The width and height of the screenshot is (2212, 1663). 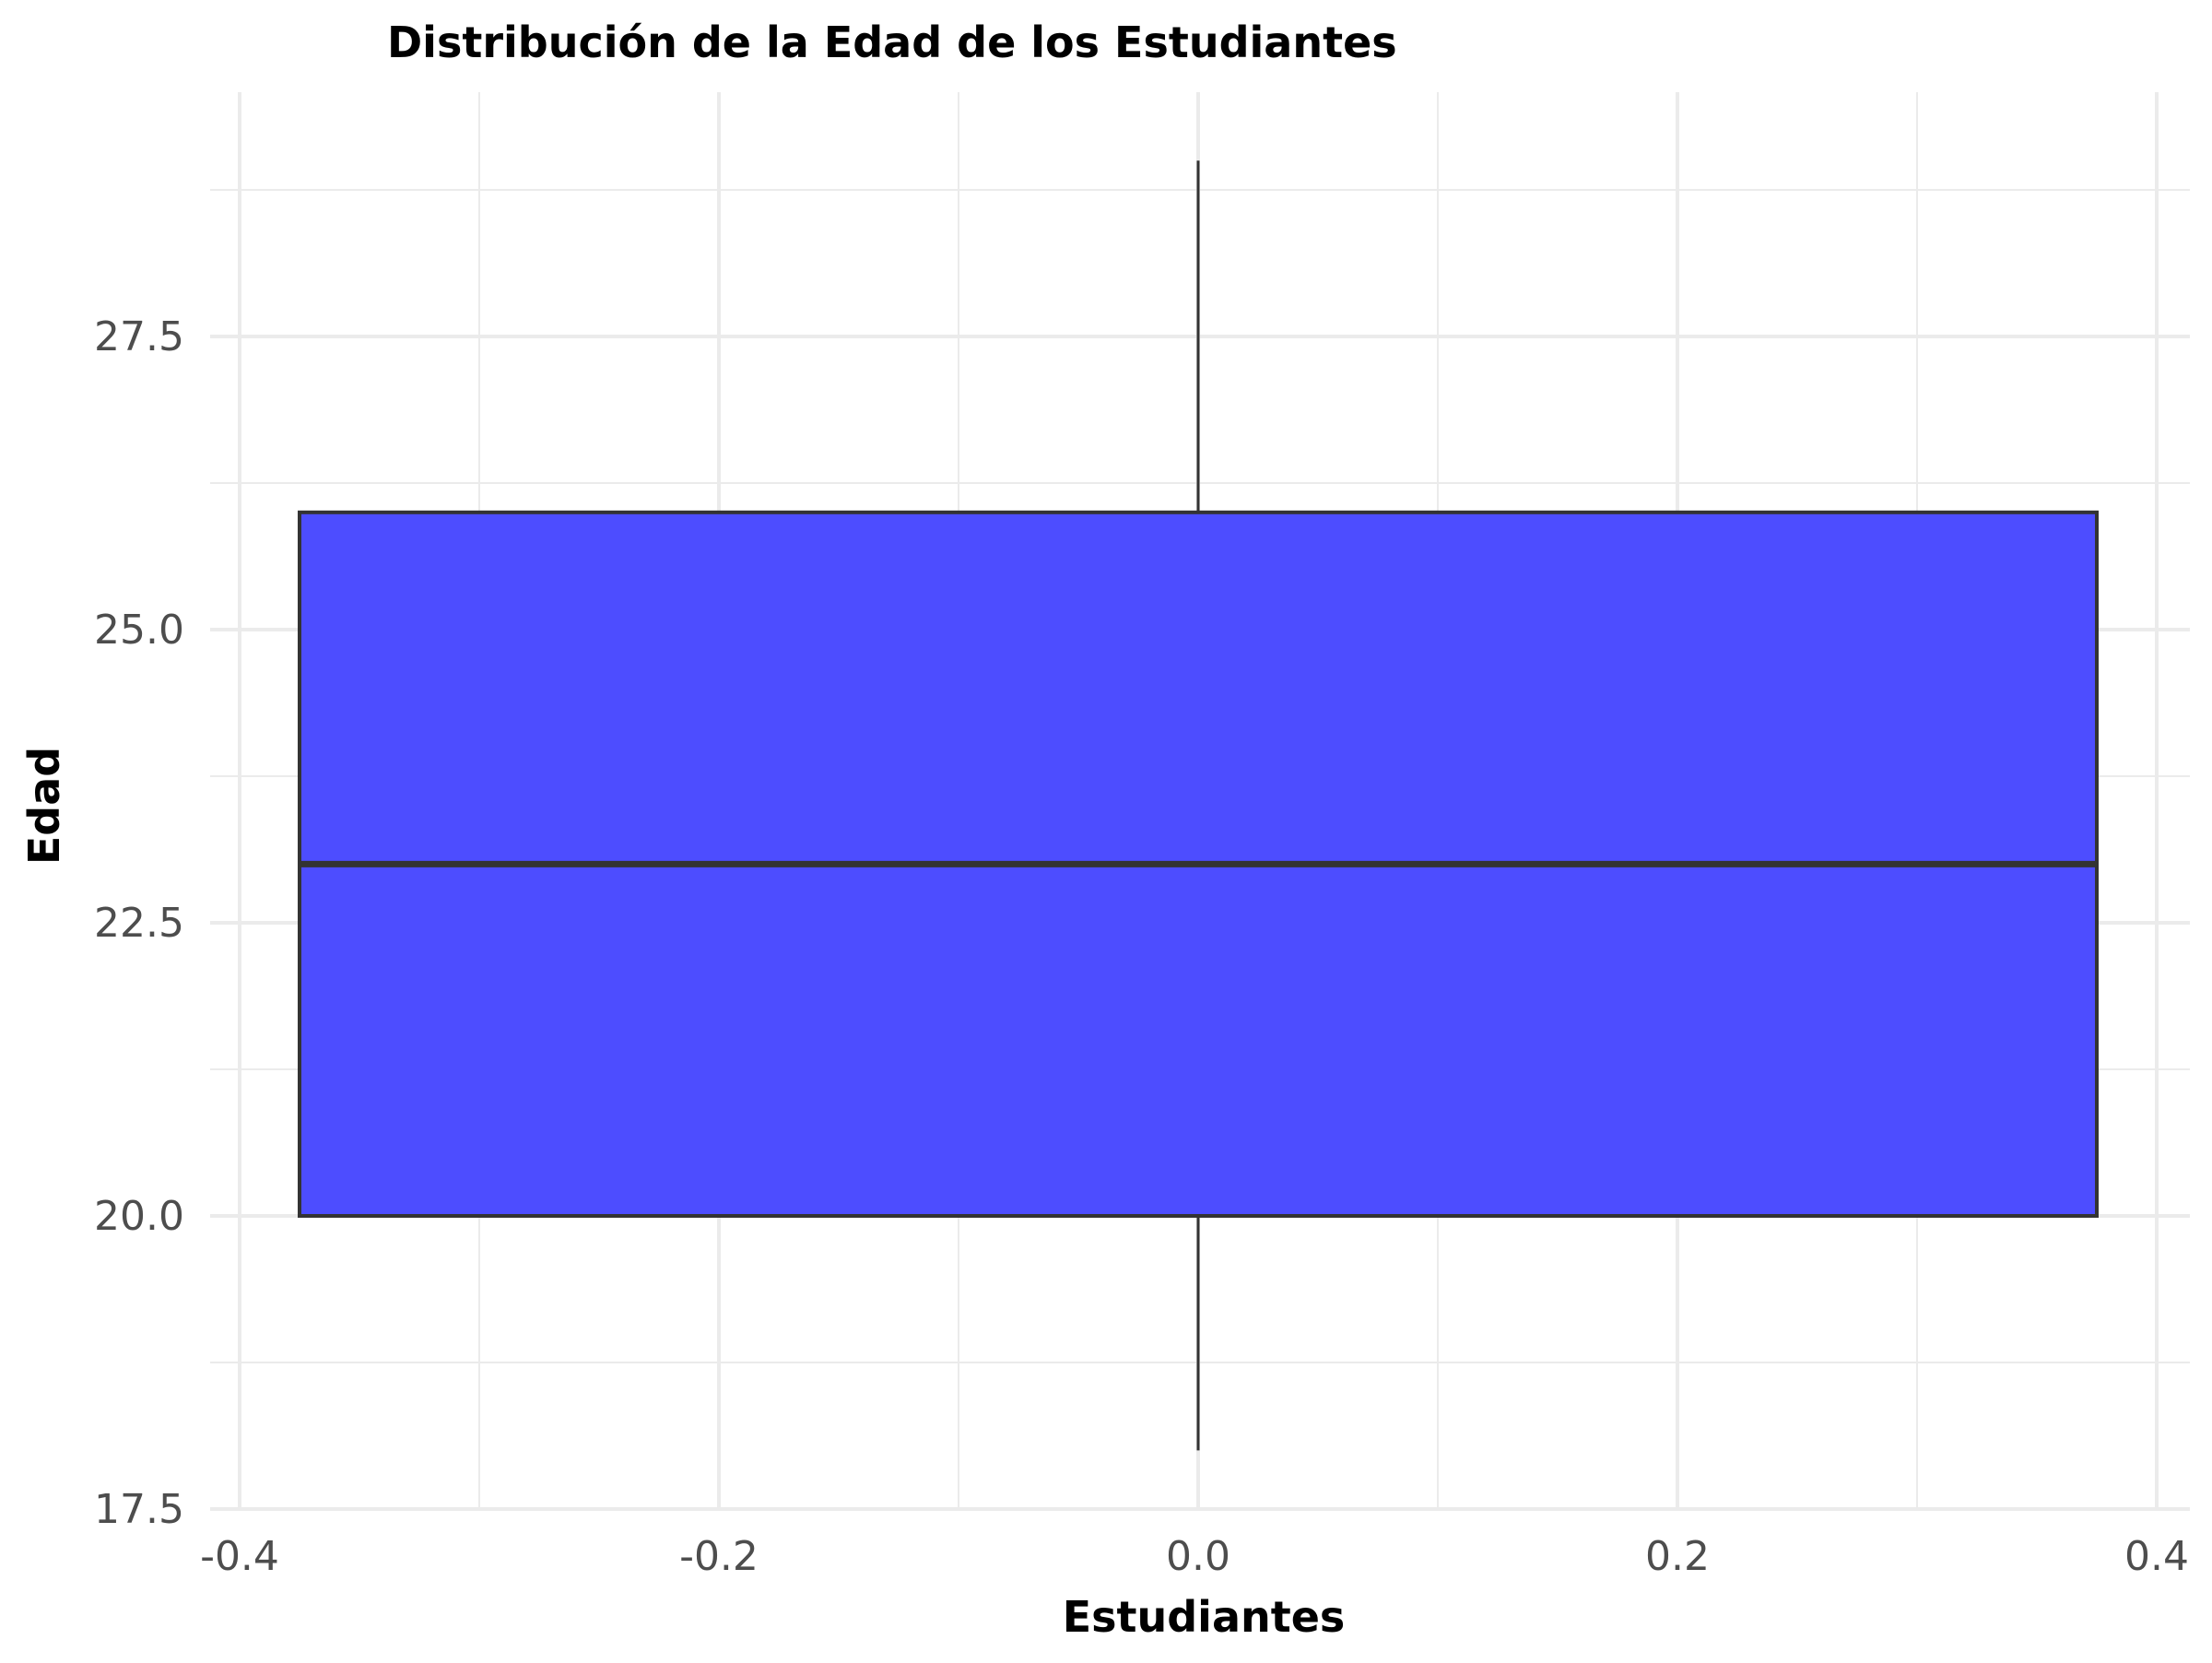 I want to click on x-tick-label: 0.0, so click(x=1198, y=1556).